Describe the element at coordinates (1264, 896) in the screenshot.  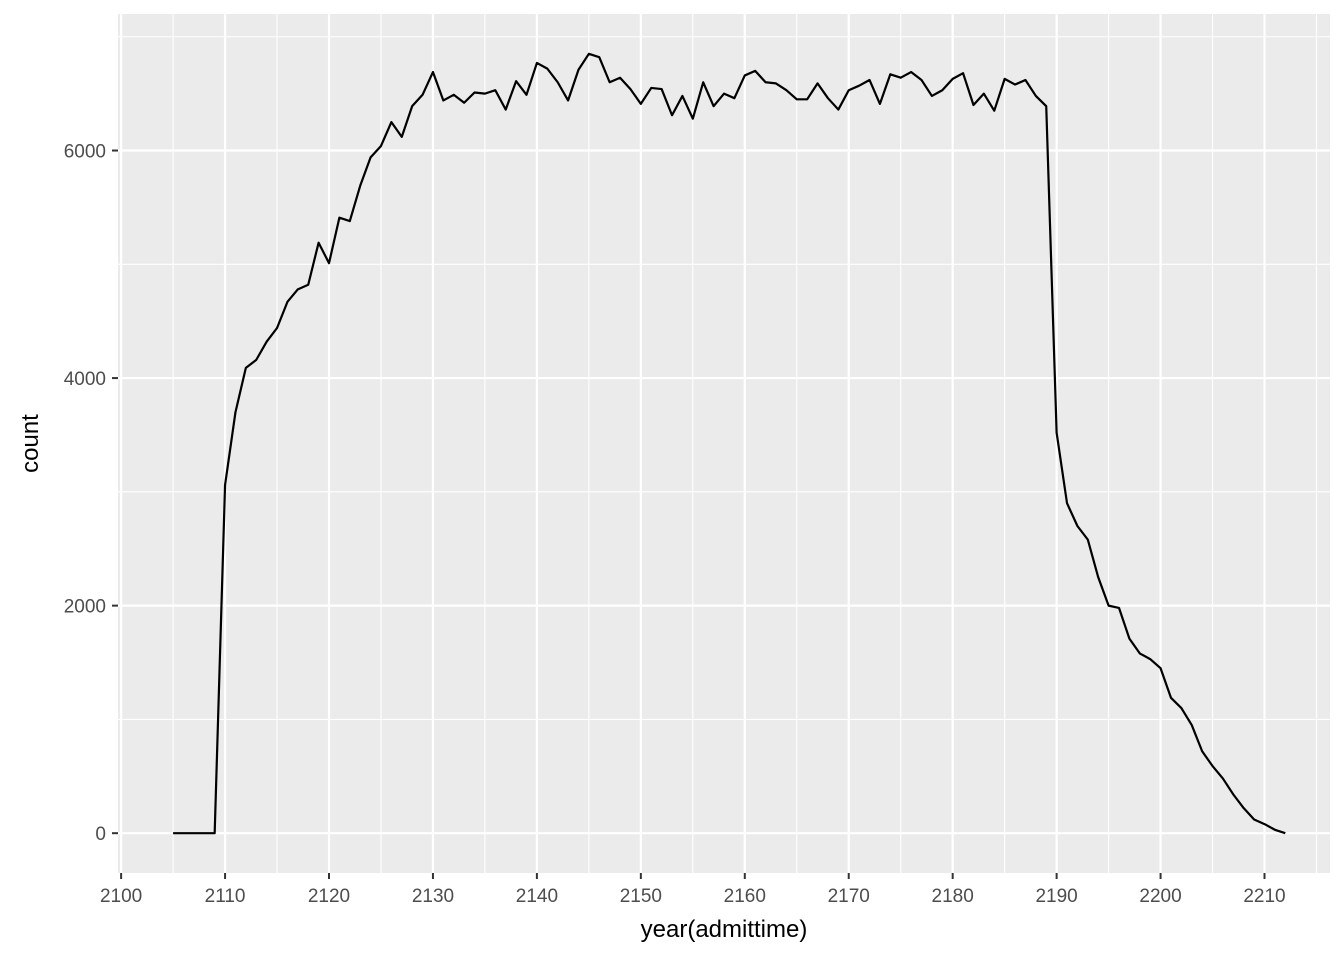
I see `x-tick-label: 2210` at that location.